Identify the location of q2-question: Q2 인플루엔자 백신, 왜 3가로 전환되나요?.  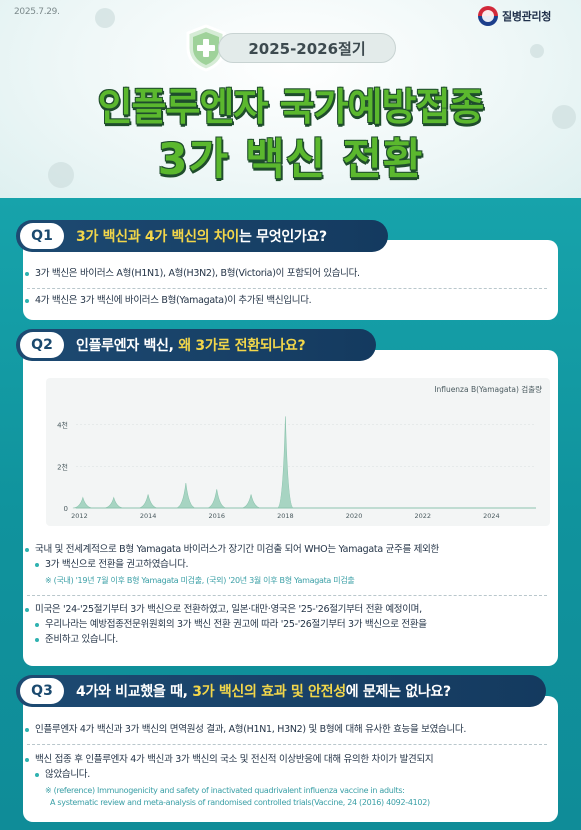
(196, 345).